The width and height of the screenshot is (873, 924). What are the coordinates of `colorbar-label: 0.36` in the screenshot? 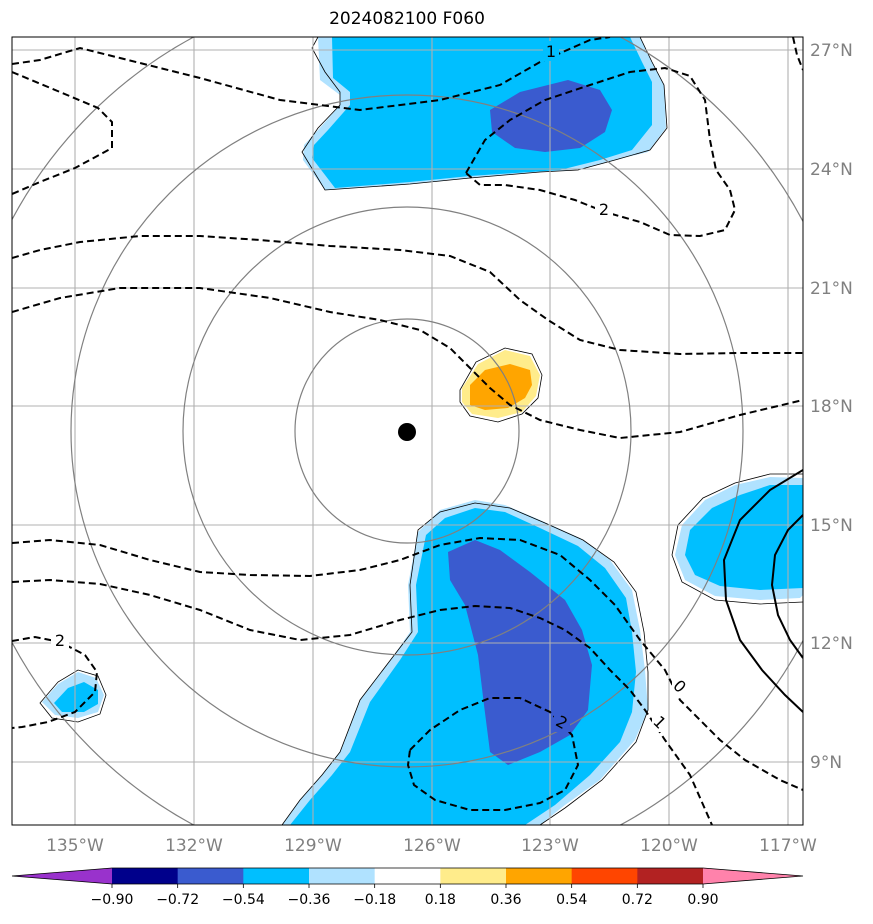 It's located at (505, 900).